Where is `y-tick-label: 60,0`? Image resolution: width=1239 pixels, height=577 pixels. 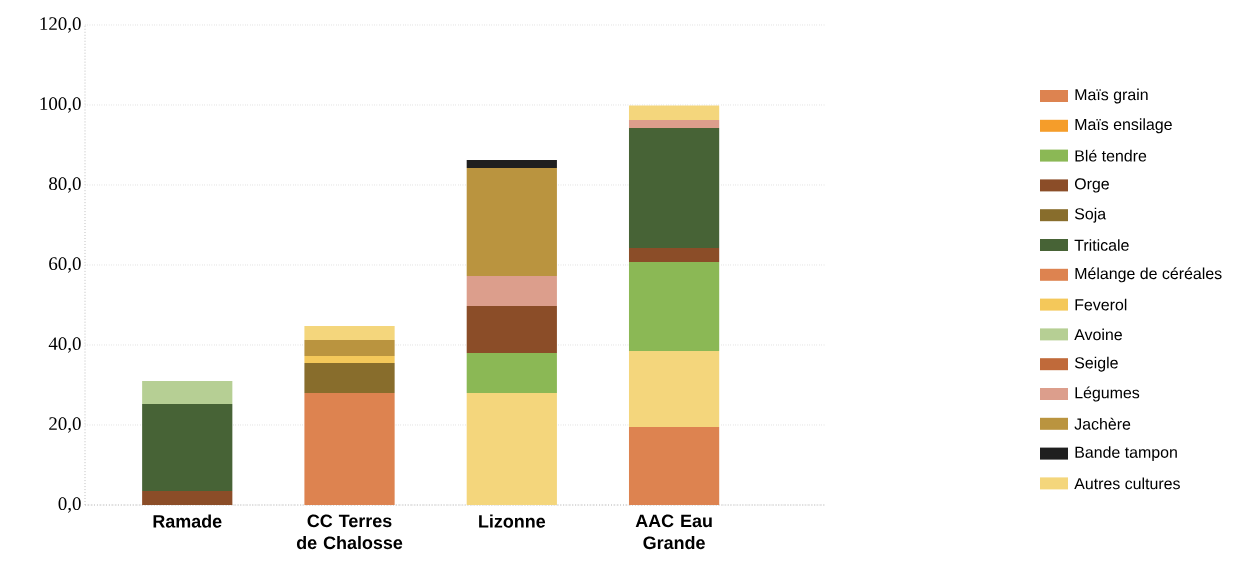 y-tick-label: 60,0 is located at coordinates (65, 265).